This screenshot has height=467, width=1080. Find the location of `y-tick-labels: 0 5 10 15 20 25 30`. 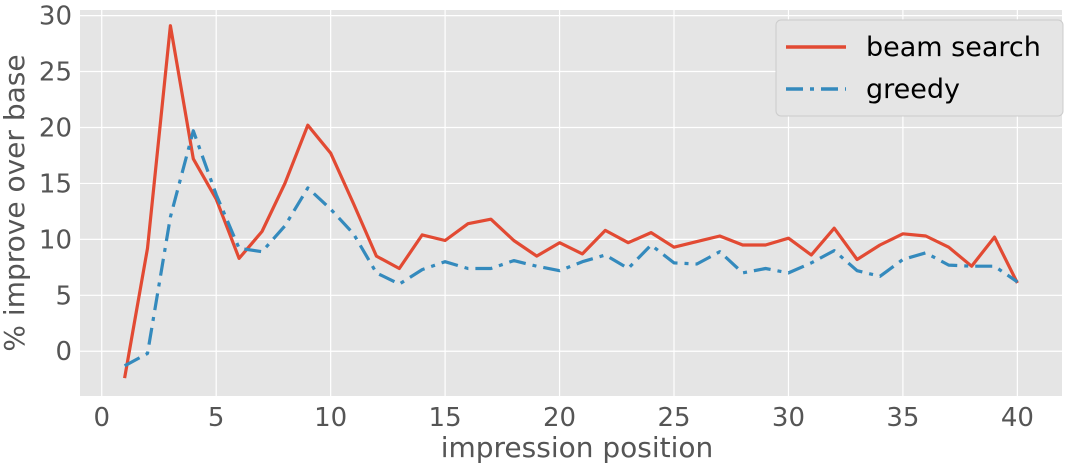

y-tick-labels: 0 5 10 15 20 25 30 is located at coordinates (55, 185).